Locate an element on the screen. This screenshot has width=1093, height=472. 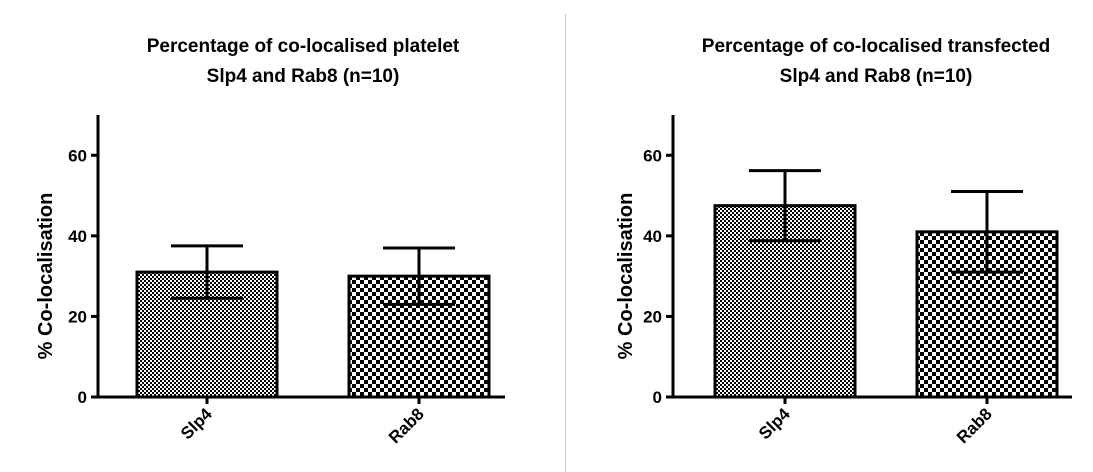
chart-title-line-1: Percentage of co-localised transfected is located at coordinates (876, 46).